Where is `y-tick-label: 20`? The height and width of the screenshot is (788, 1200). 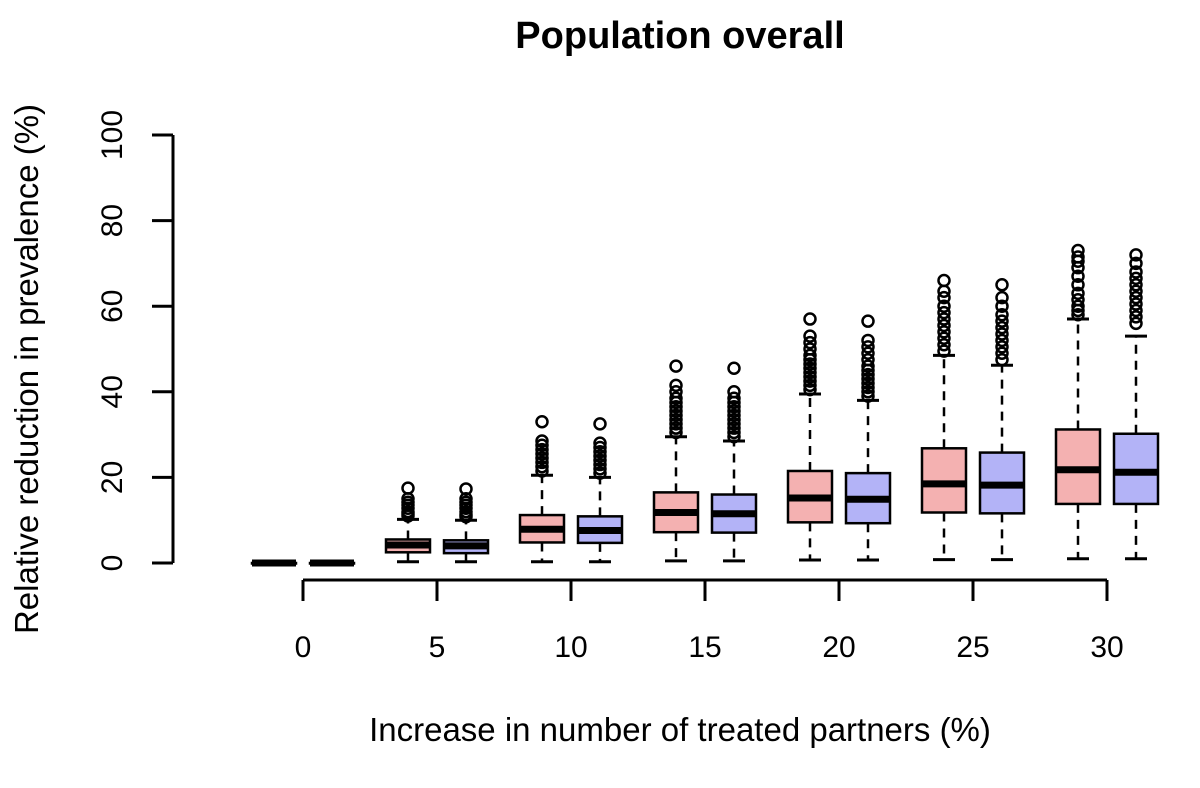 y-tick-label: 20 is located at coordinates (112, 477).